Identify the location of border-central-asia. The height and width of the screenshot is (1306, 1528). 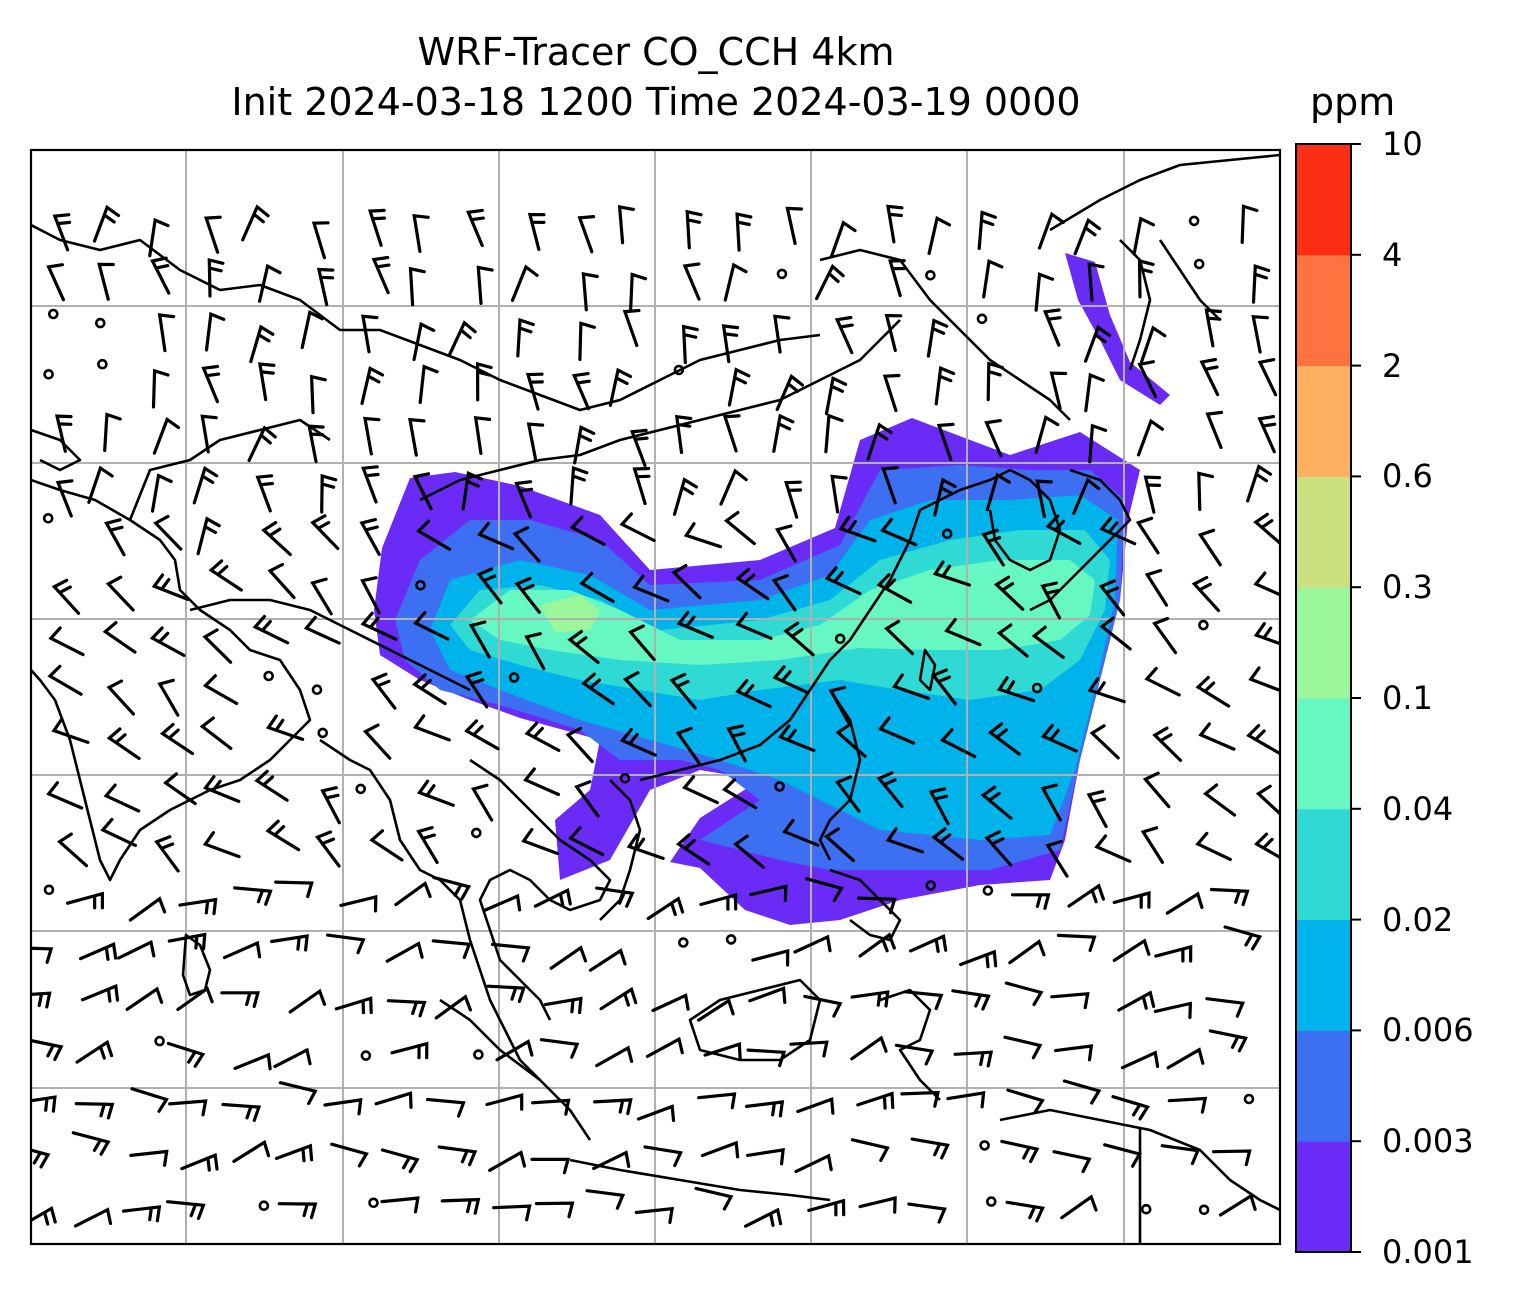
(426, 317).